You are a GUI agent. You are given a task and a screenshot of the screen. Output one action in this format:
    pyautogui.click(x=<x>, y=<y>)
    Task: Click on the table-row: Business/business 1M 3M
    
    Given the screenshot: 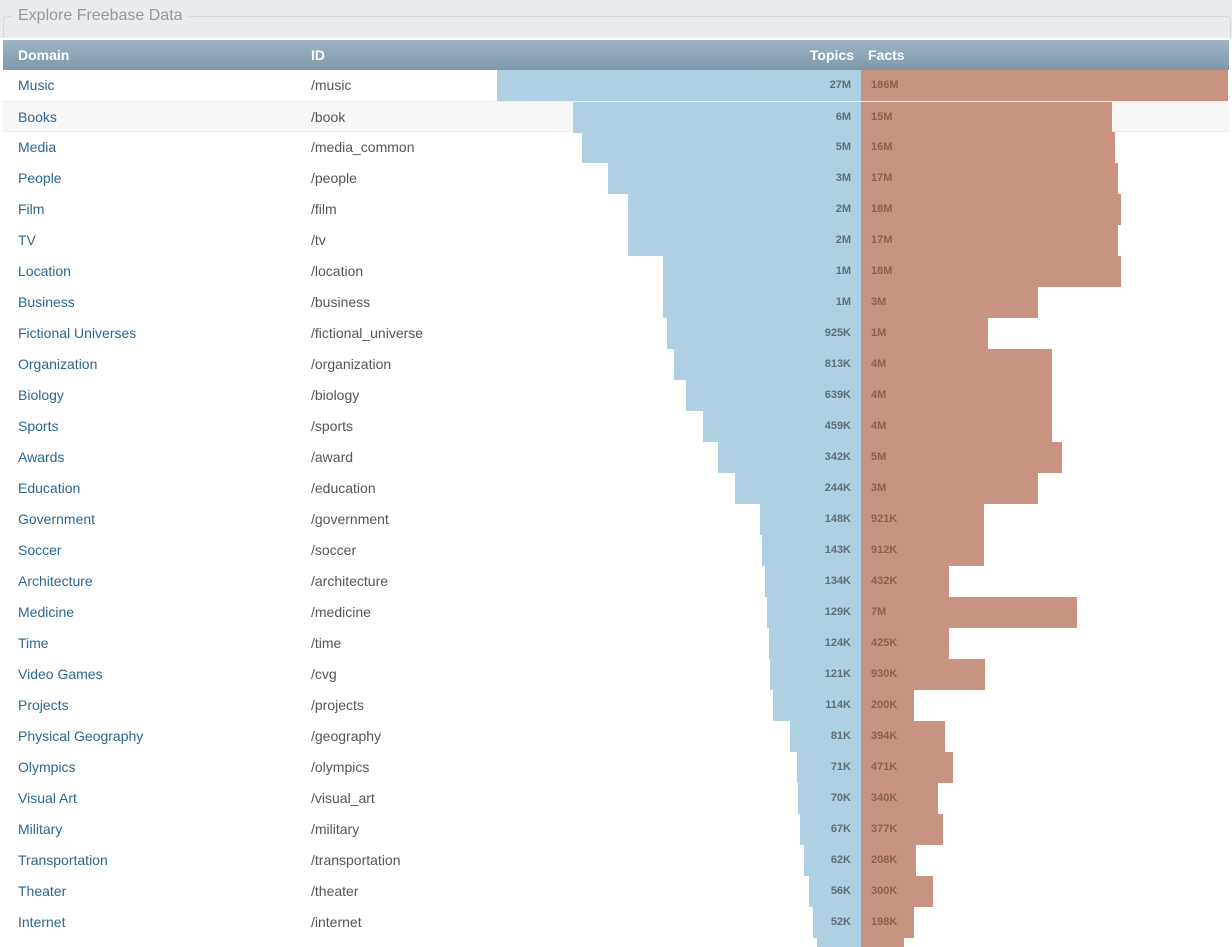 What is the action you would take?
    pyautogui.click(x=616, y=302)
    